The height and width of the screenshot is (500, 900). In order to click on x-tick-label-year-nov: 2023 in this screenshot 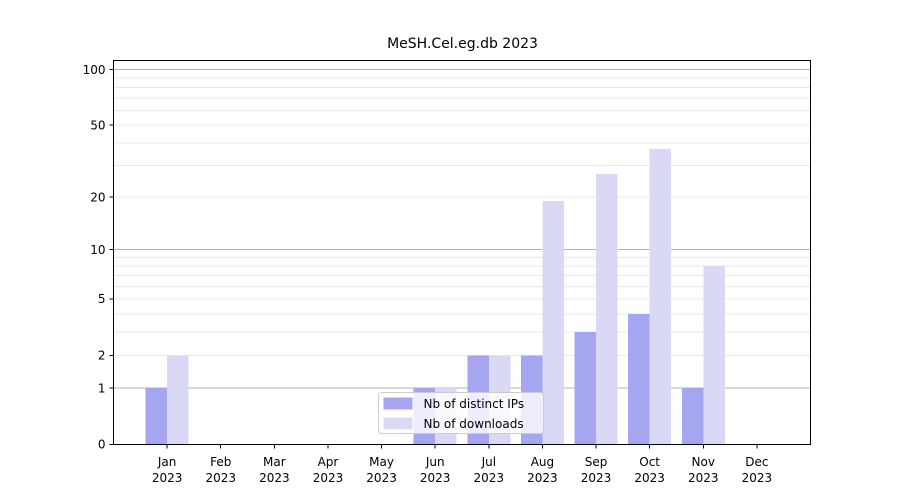, I will do `click(703, 478)`.